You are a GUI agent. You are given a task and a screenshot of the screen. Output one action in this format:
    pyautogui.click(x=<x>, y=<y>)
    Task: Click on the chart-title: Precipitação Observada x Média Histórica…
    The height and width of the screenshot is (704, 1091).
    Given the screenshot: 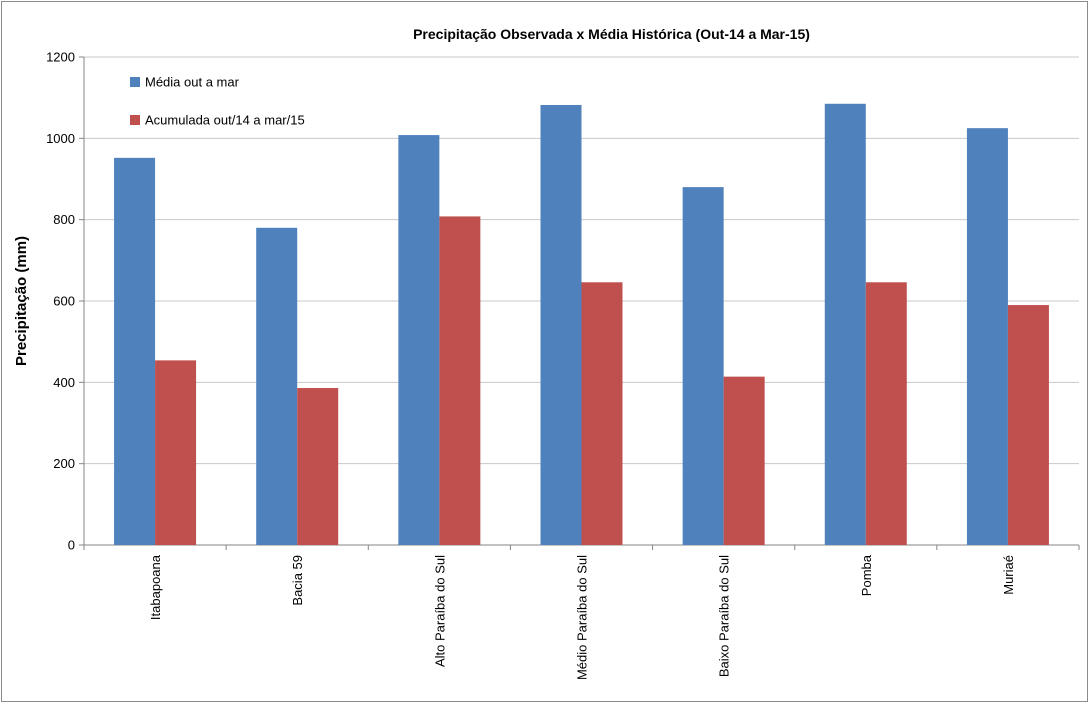 What is the action you would take?
    pyautogui.click(x=611, y=34)
    